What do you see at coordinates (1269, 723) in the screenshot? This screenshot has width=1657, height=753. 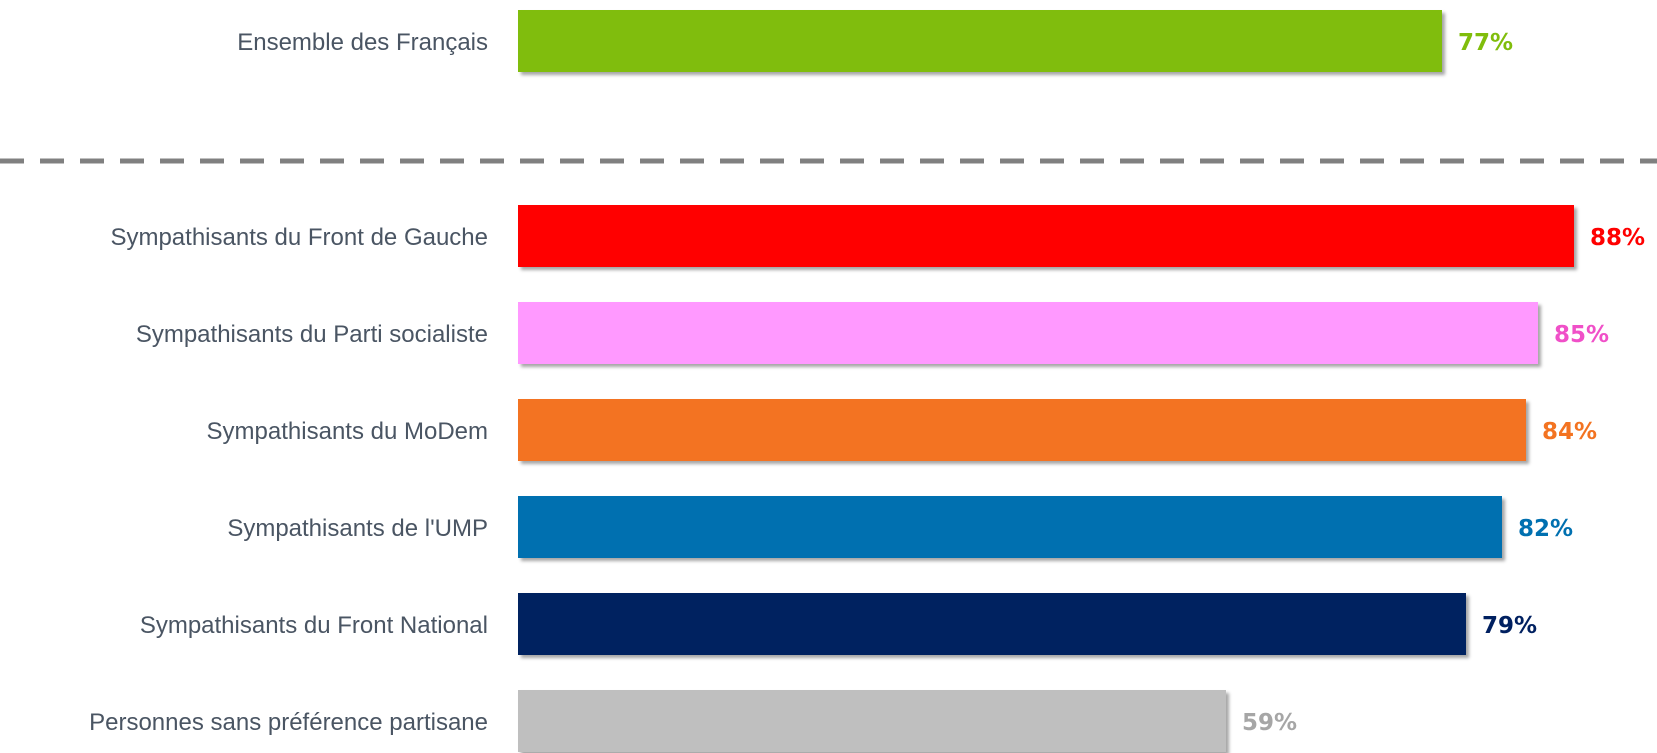 I see `value-label-6: 59%` at bounding box center [1269, 723].